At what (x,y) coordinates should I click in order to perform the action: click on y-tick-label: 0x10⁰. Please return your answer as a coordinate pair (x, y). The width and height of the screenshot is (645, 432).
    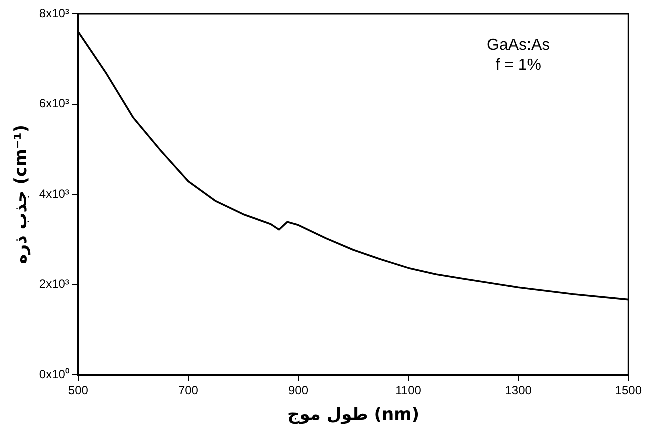
    Looking at the image, I should click on (54, 375).